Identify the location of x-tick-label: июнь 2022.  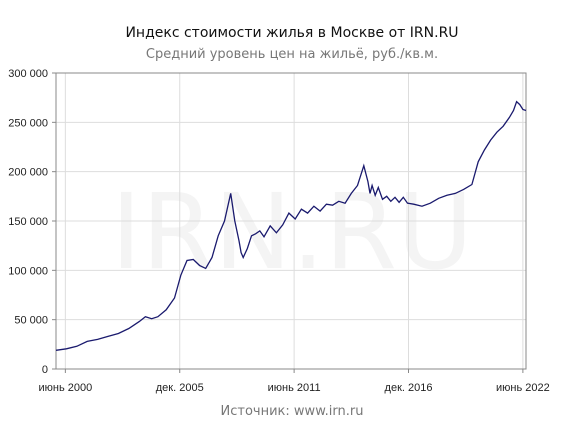
(523, 388).